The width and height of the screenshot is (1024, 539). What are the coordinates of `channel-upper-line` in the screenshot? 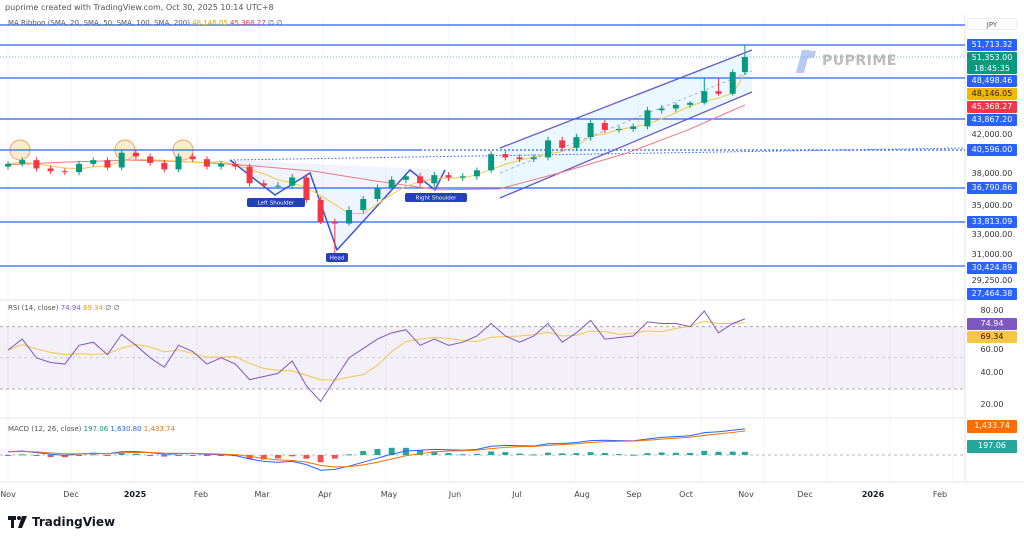 It's located at (626, 99).